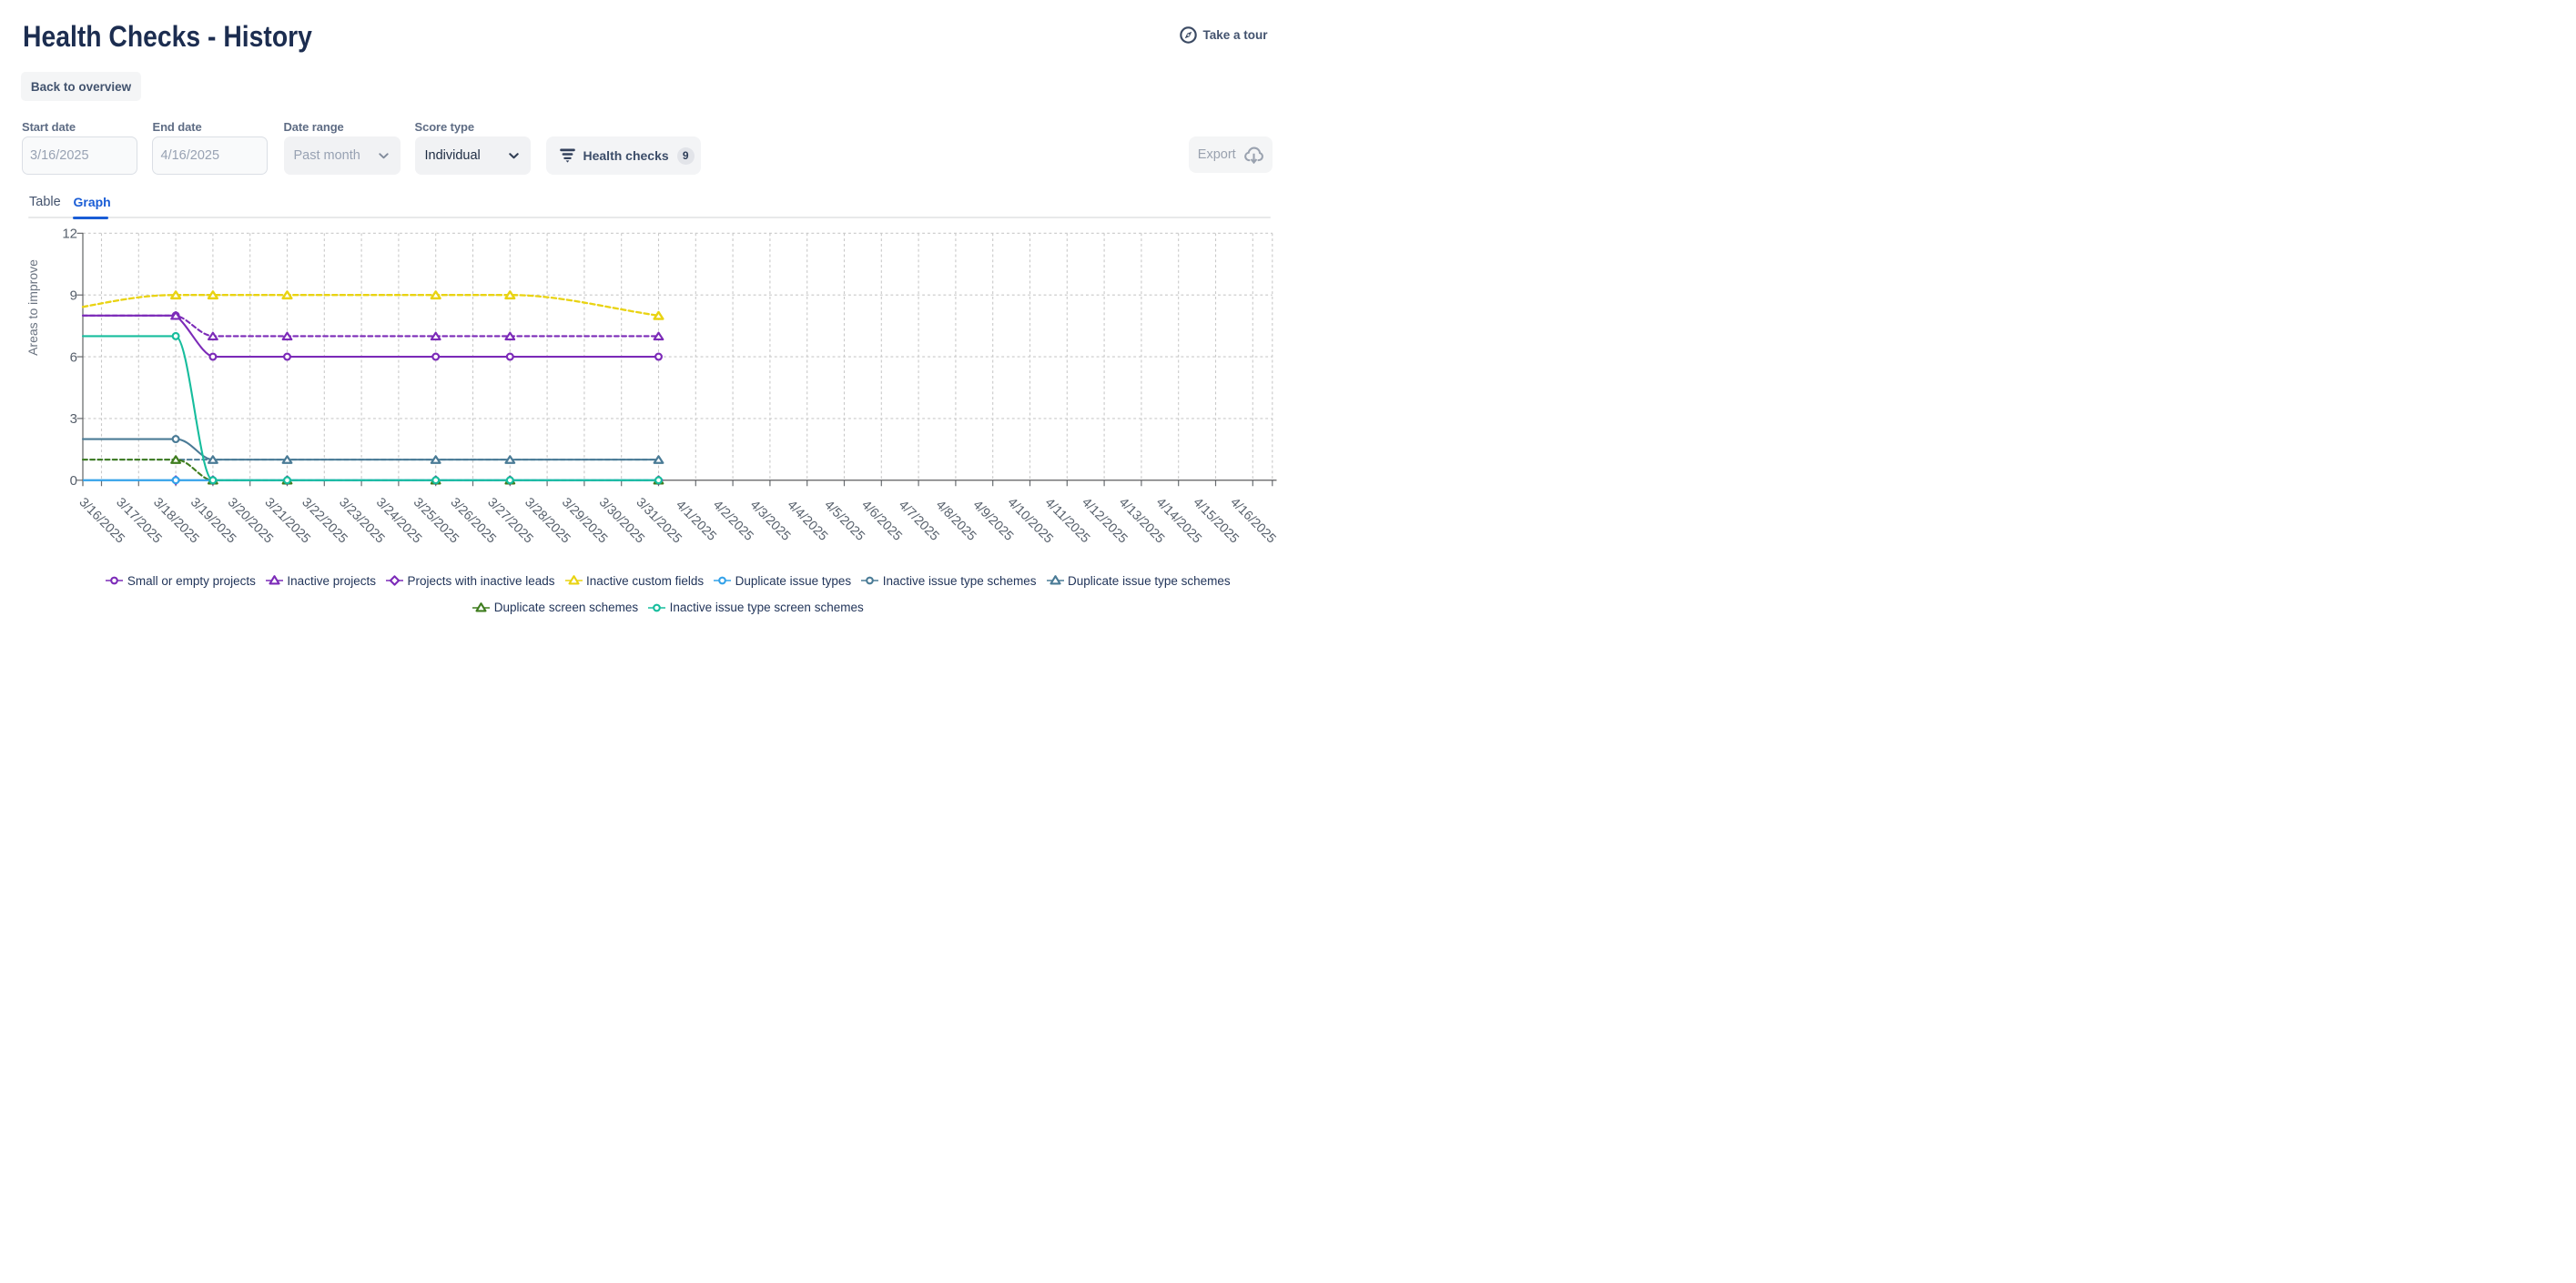  I want to click on svg-text: 4/3/2025, so click(770, 521).